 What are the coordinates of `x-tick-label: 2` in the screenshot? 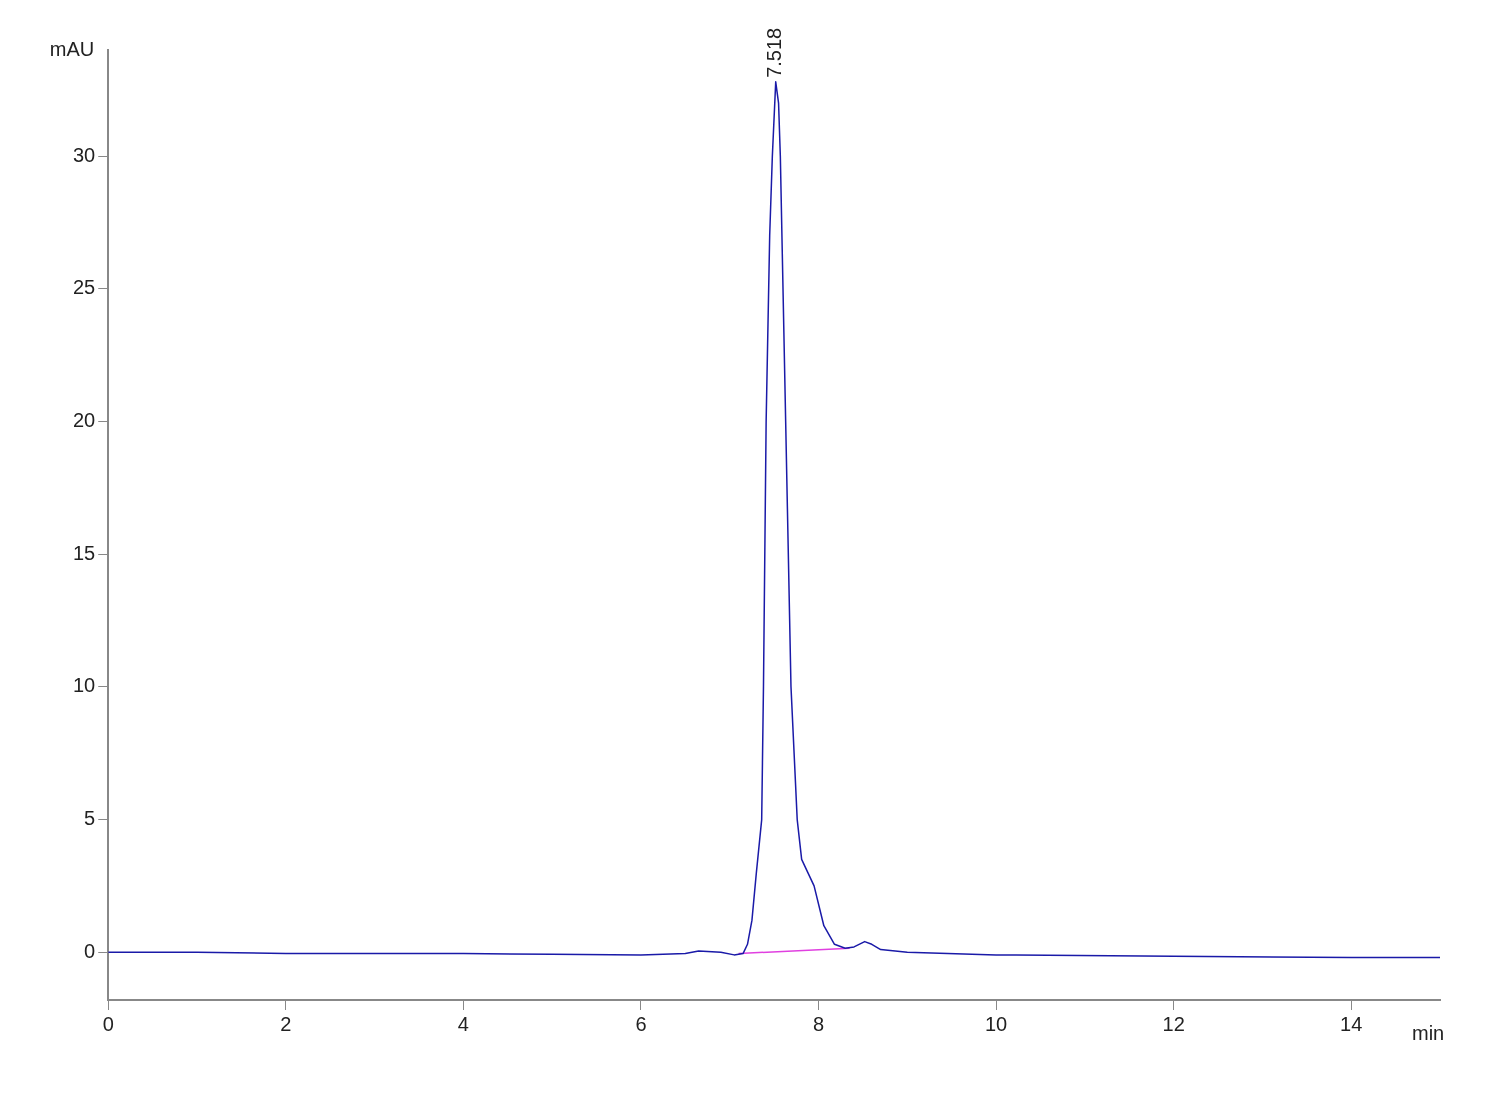 It's located at (286, 1023).